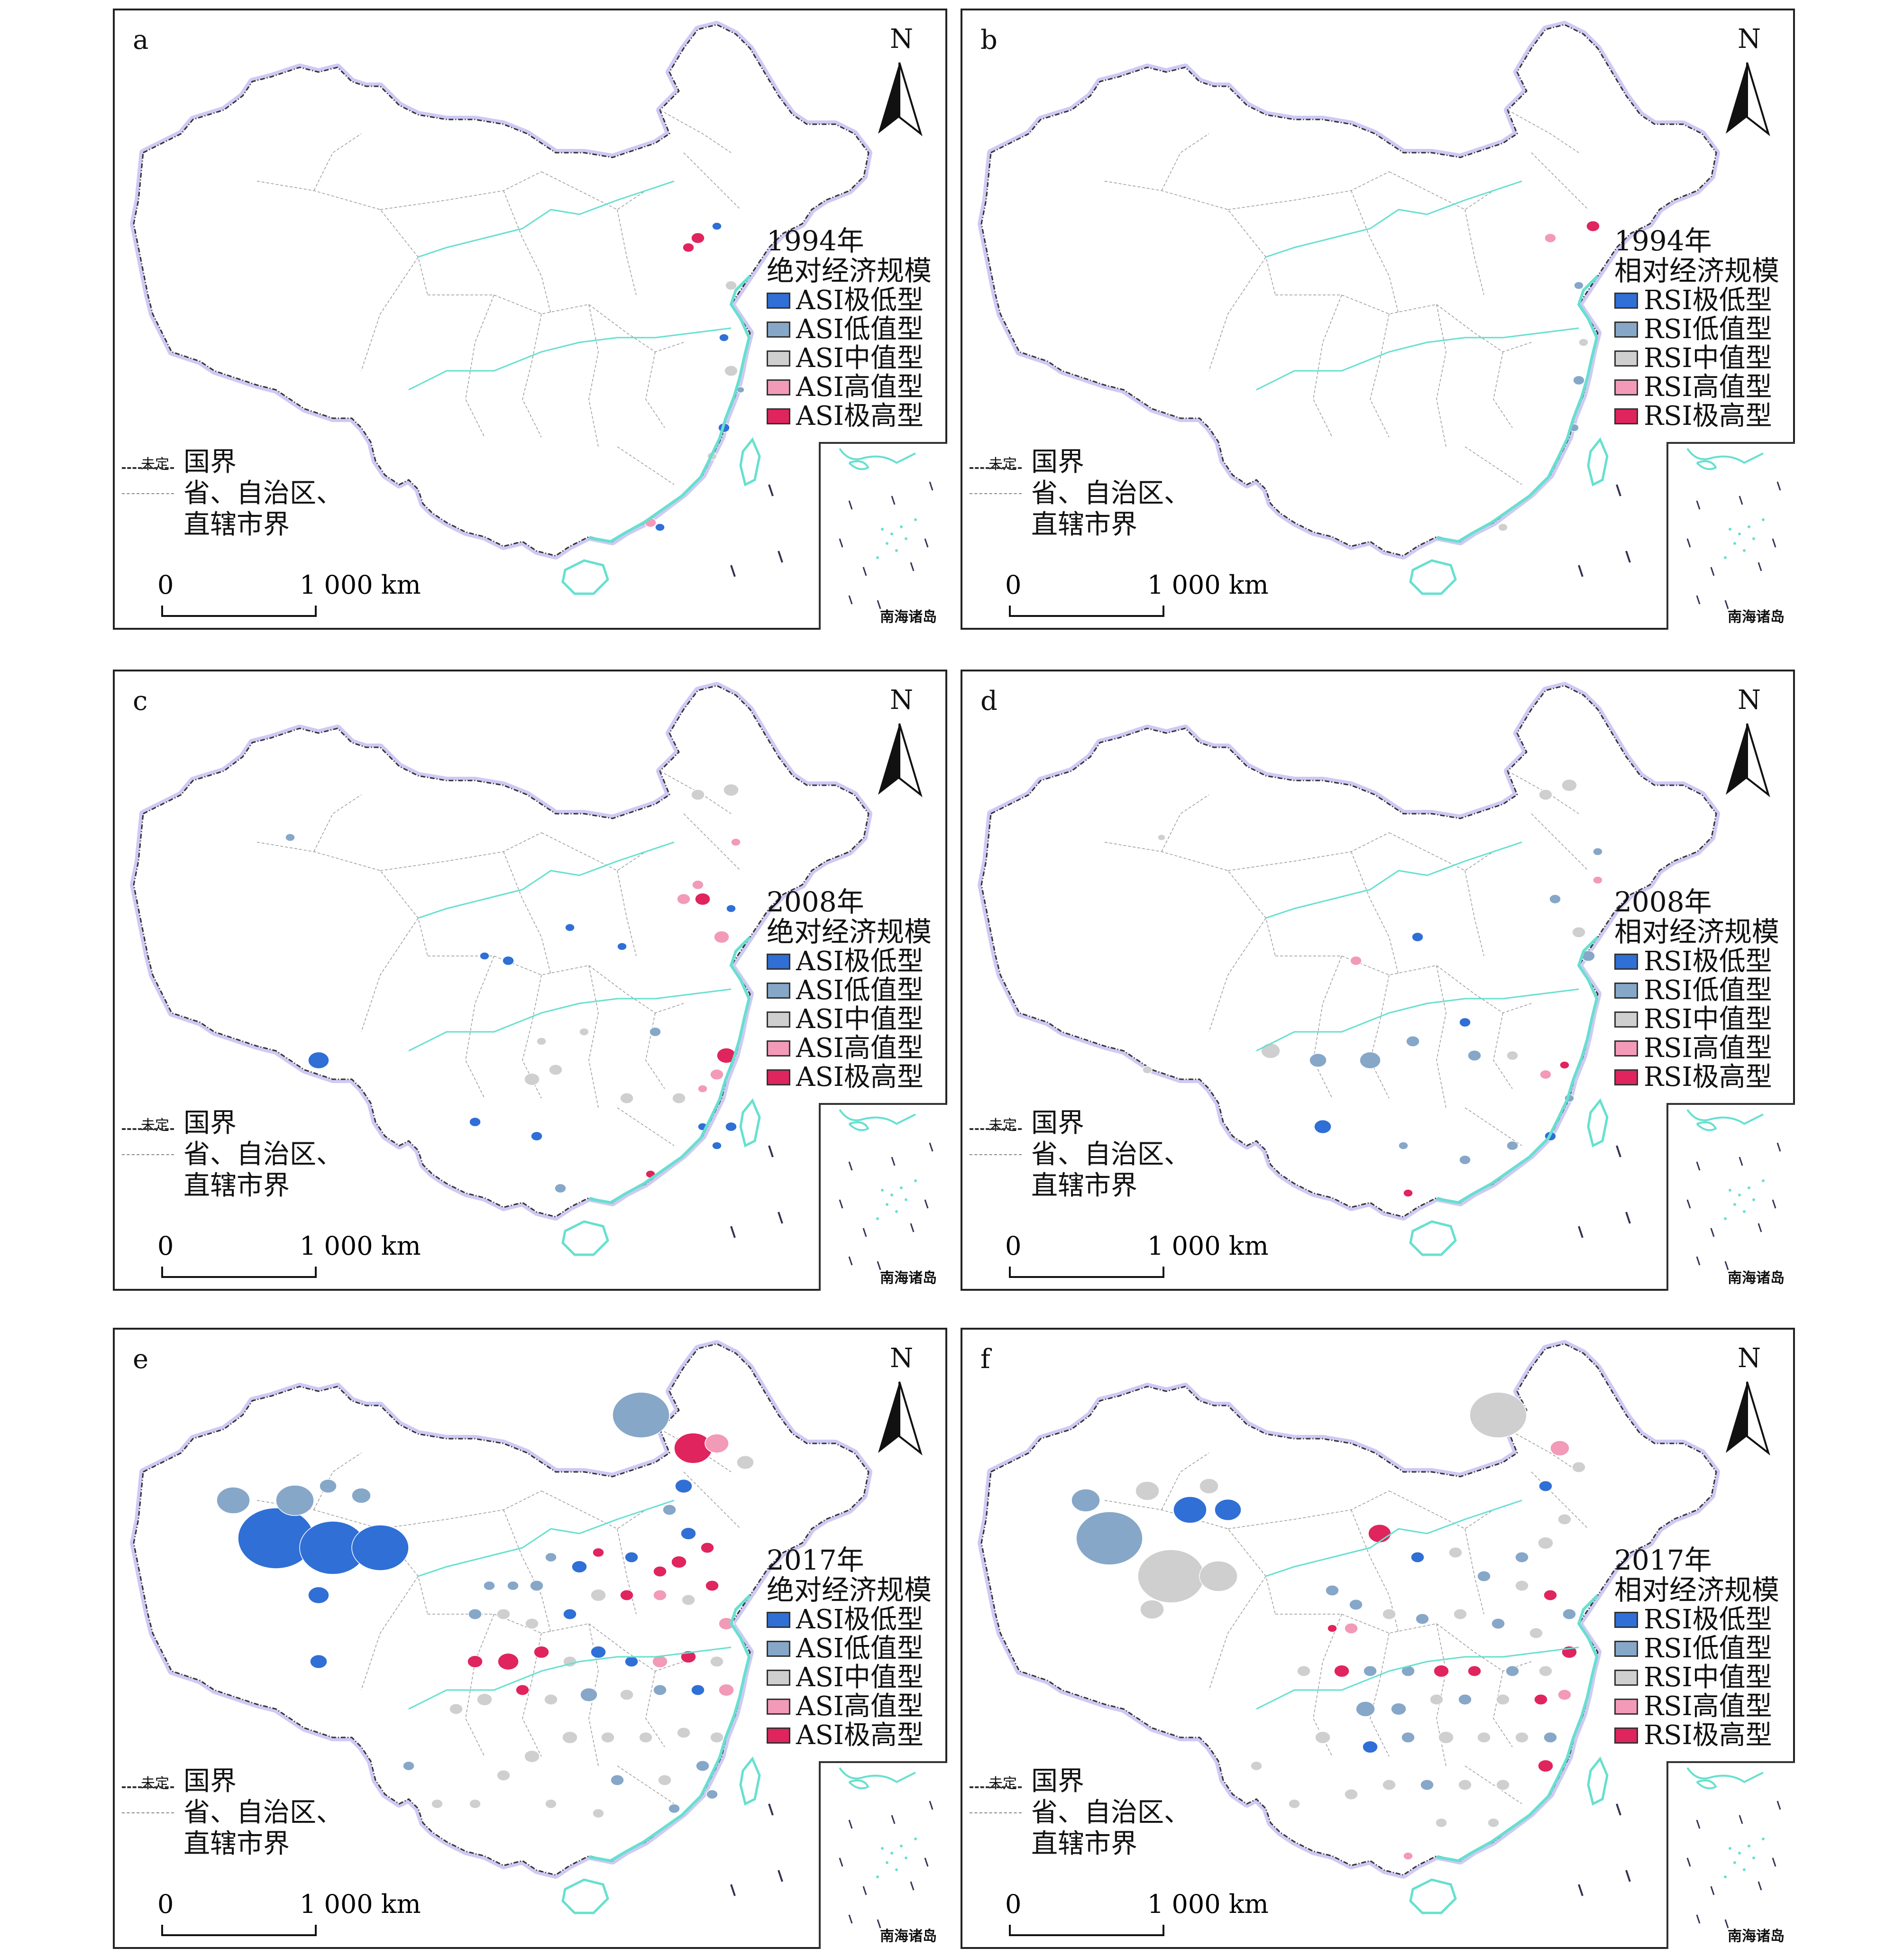 The height and width of the screenshot is (1957, 1904). I want to click on scale-line, so click(1086, 1272).